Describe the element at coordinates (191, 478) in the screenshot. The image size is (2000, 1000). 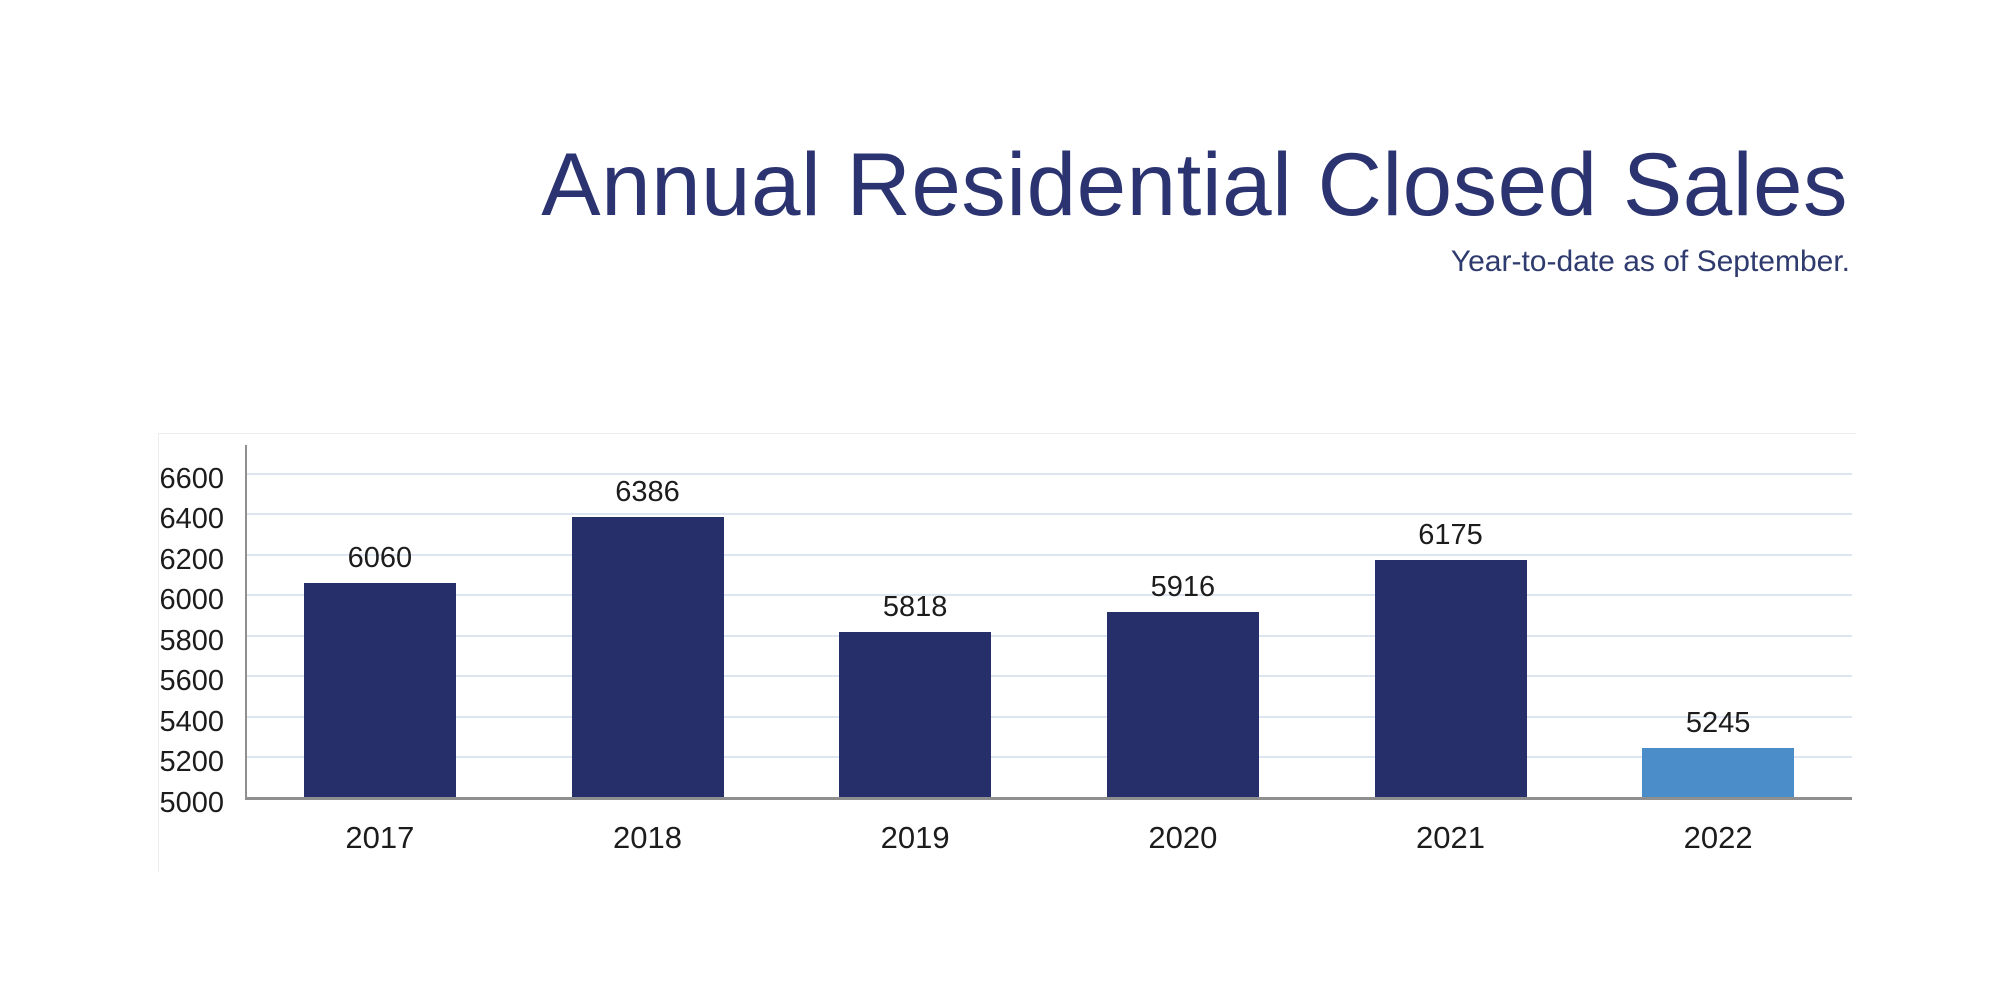
I see `y-axis-tick-label: 6600` at that location.